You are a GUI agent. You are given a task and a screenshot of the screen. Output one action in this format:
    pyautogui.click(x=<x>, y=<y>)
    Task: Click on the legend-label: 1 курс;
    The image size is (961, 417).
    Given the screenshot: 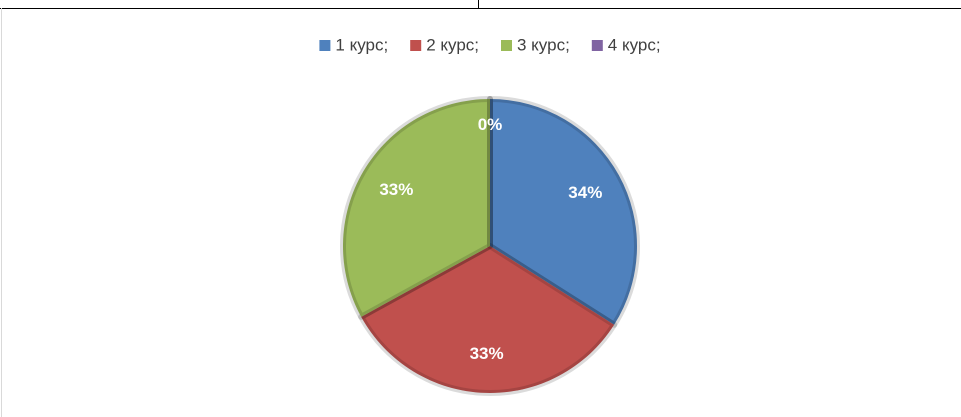 What is the action you would take?
    pyautogui.click(x=361, y=44)
    